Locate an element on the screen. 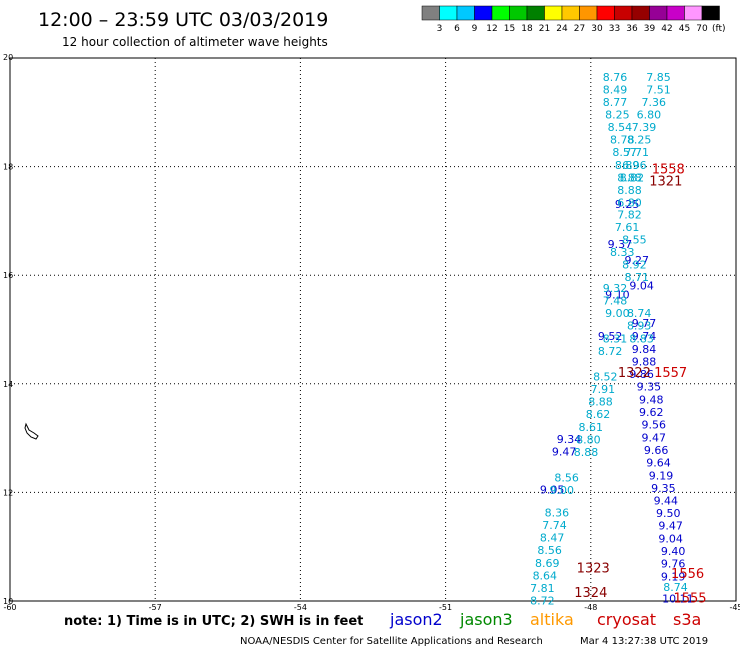  y-tick-label: 10 is located at coordinates (8, 601).